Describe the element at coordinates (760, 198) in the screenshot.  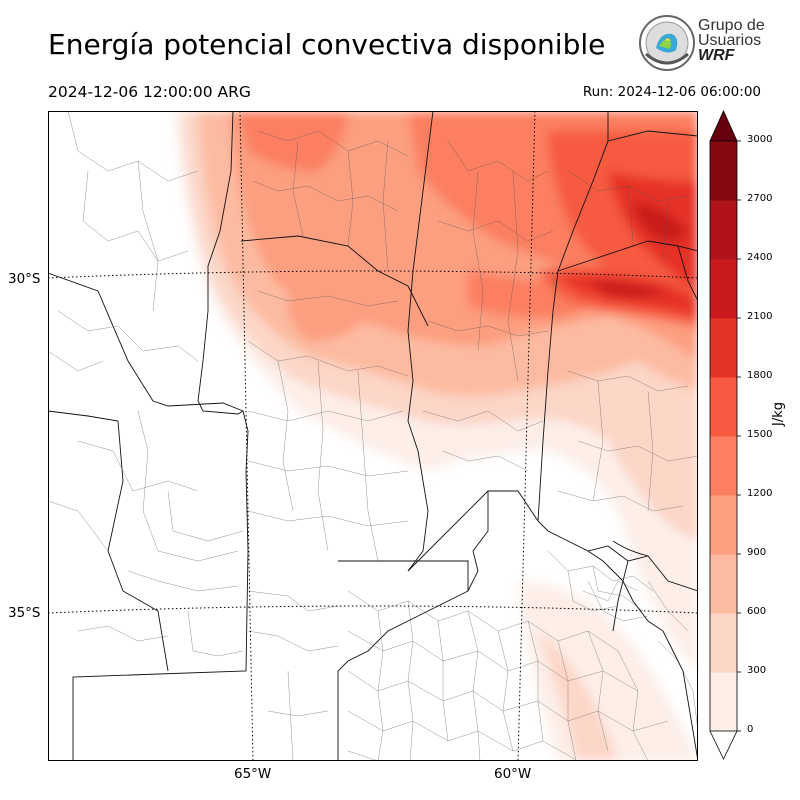
I see `colorbar-tick-label: 2700` at that location.